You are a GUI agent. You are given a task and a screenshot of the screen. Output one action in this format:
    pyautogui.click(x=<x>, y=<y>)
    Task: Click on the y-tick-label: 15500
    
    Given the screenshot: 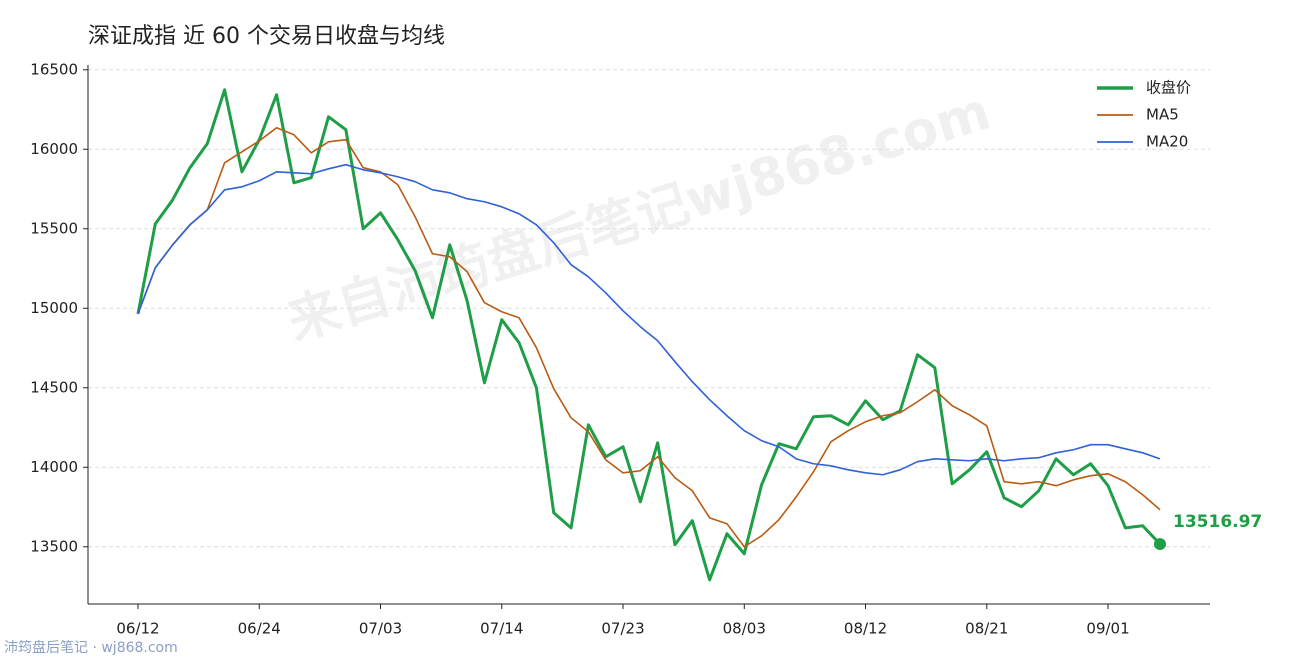 What is the action you would take?
    pyautogui.click(x=54, y=228)
    